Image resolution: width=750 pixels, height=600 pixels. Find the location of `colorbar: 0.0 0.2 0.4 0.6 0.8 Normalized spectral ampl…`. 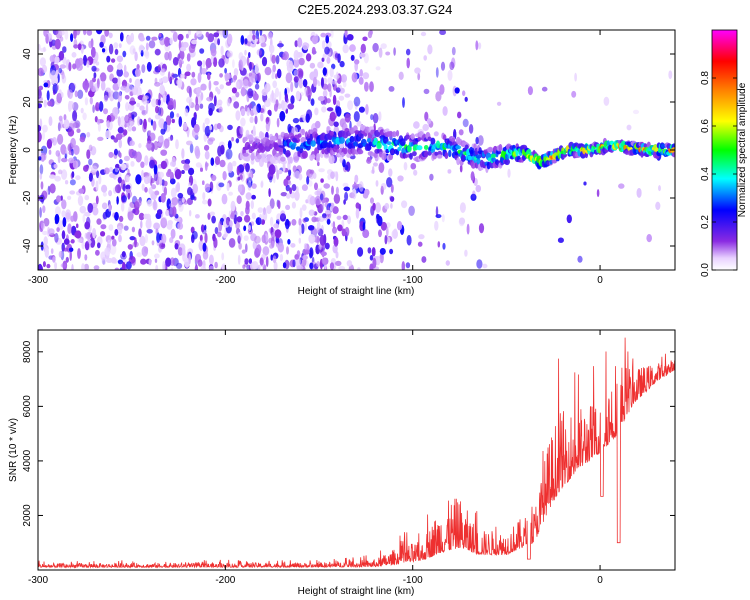

colorbar: 0.0 0.2 0.4 0.6 0.8 Normalized spectral ampl… is located at coordinates (724, 153).